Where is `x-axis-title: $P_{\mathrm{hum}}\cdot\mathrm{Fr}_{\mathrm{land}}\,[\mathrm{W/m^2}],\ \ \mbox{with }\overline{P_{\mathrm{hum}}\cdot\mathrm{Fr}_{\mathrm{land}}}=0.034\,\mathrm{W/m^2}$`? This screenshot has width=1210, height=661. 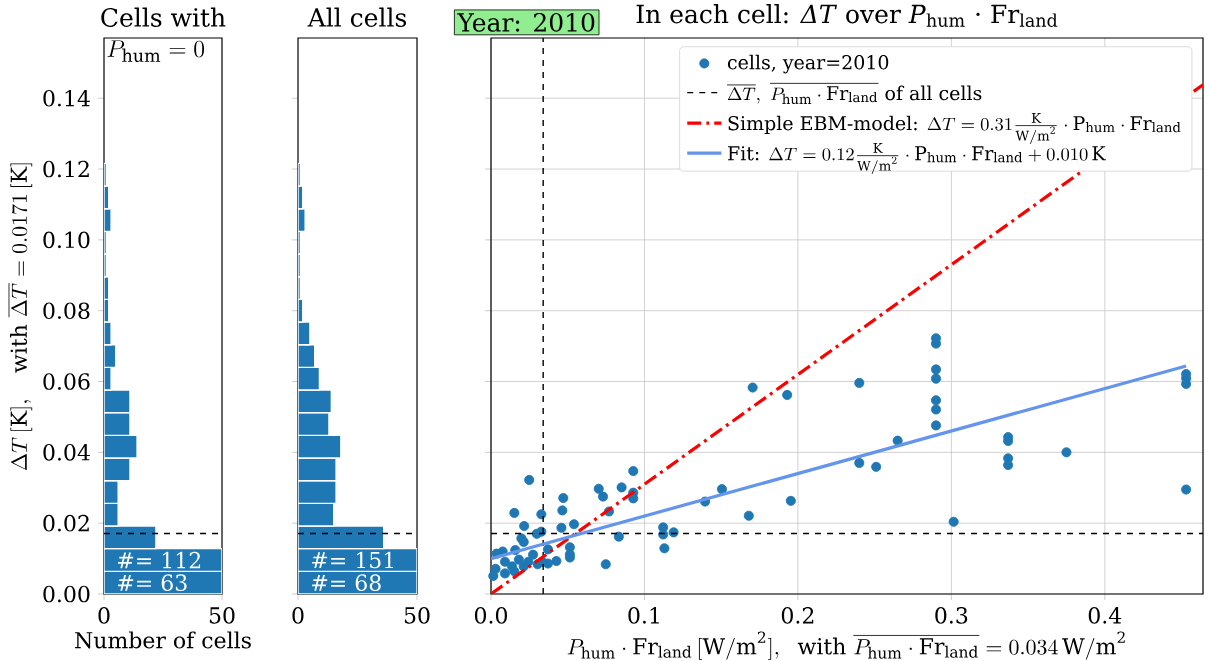 x-axis-title: $P_{\mathrm{hum}}\cdot\mathrm{Fr}_{\mathrm{land}}\,[\mathrm{W/m^2}],\ \ \mbox{with }\overline{P_{\mathrm{hum}}\cdot\mathrm{Fr}_{\mathrm{land}}}=0.034\,\mathrm{W/m^2}$ is located at coordinates (846, 645).